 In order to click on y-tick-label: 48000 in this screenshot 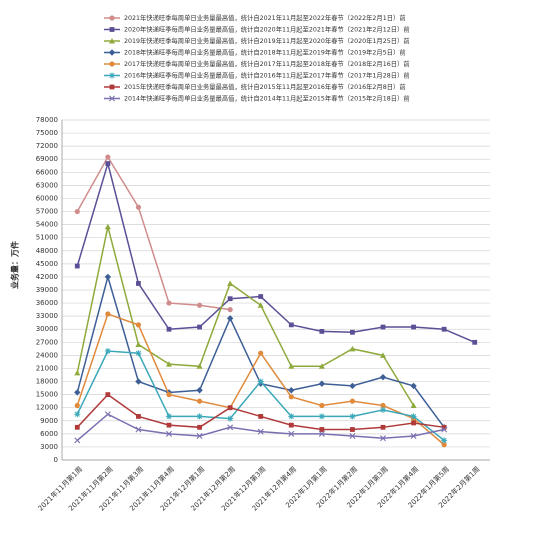, I will do `click(47, 251)`.